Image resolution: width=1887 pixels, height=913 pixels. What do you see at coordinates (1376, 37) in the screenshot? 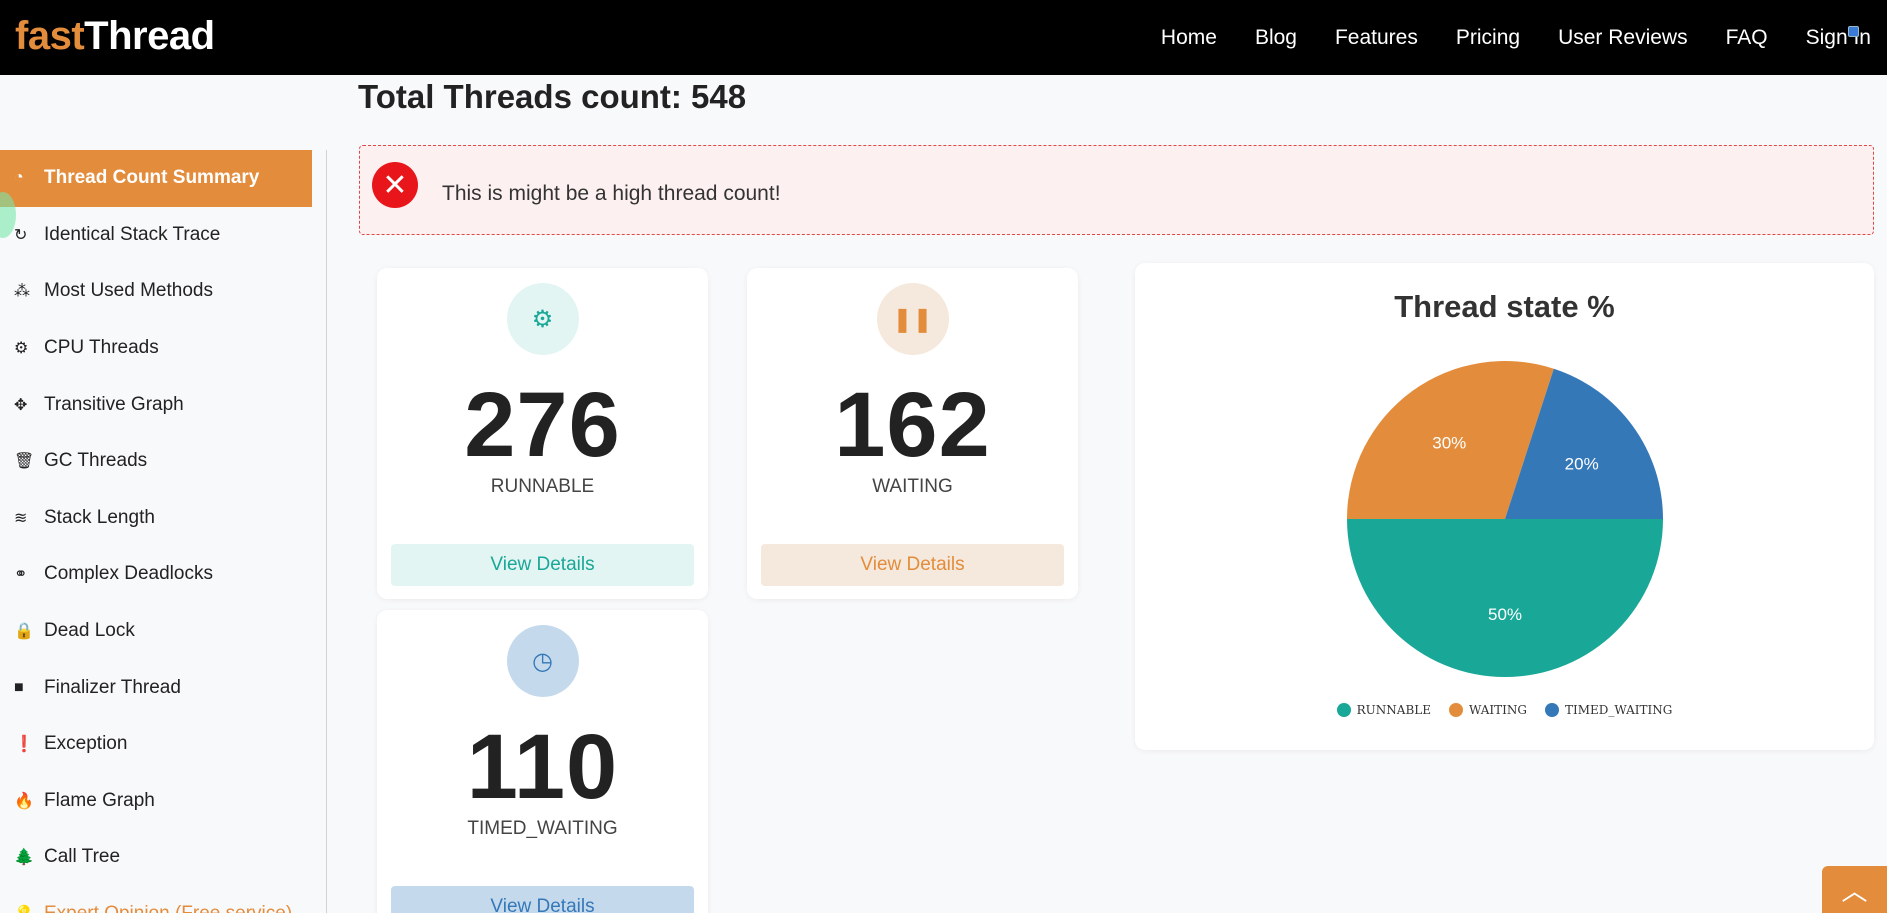
I see `nav-features: Features` at bounding box center [1376, 37].